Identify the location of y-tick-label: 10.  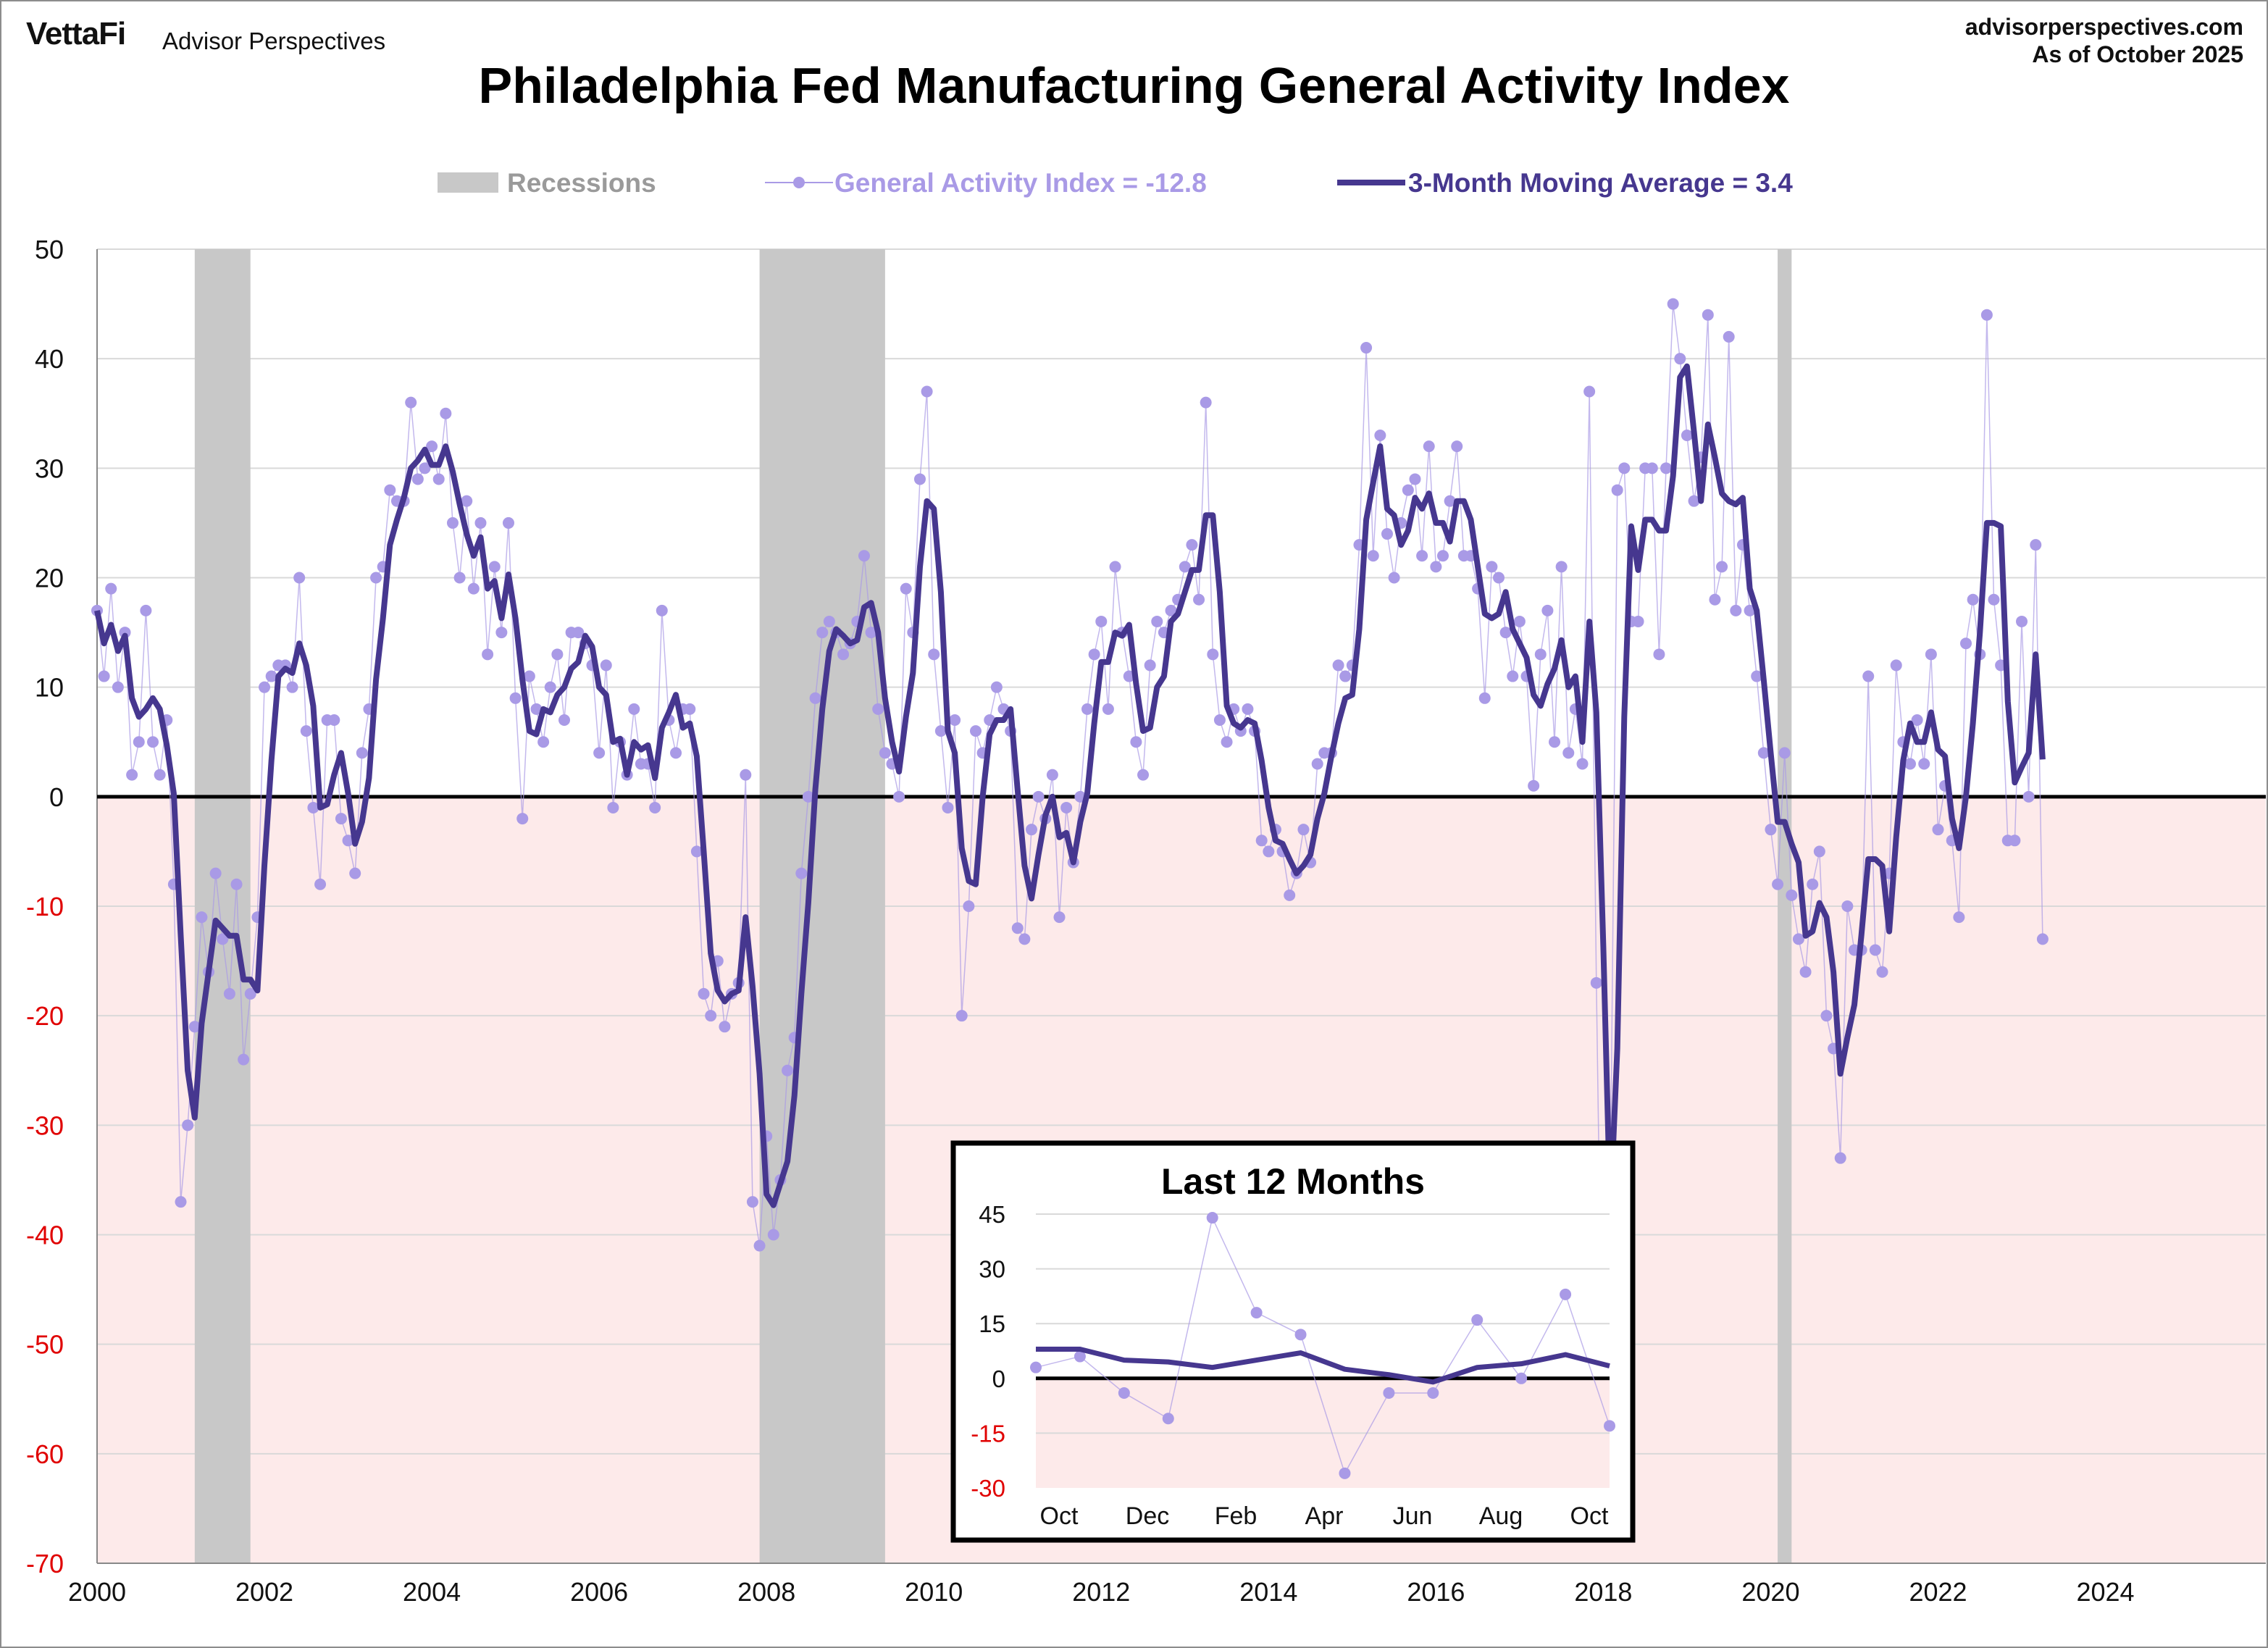
(50, 688).